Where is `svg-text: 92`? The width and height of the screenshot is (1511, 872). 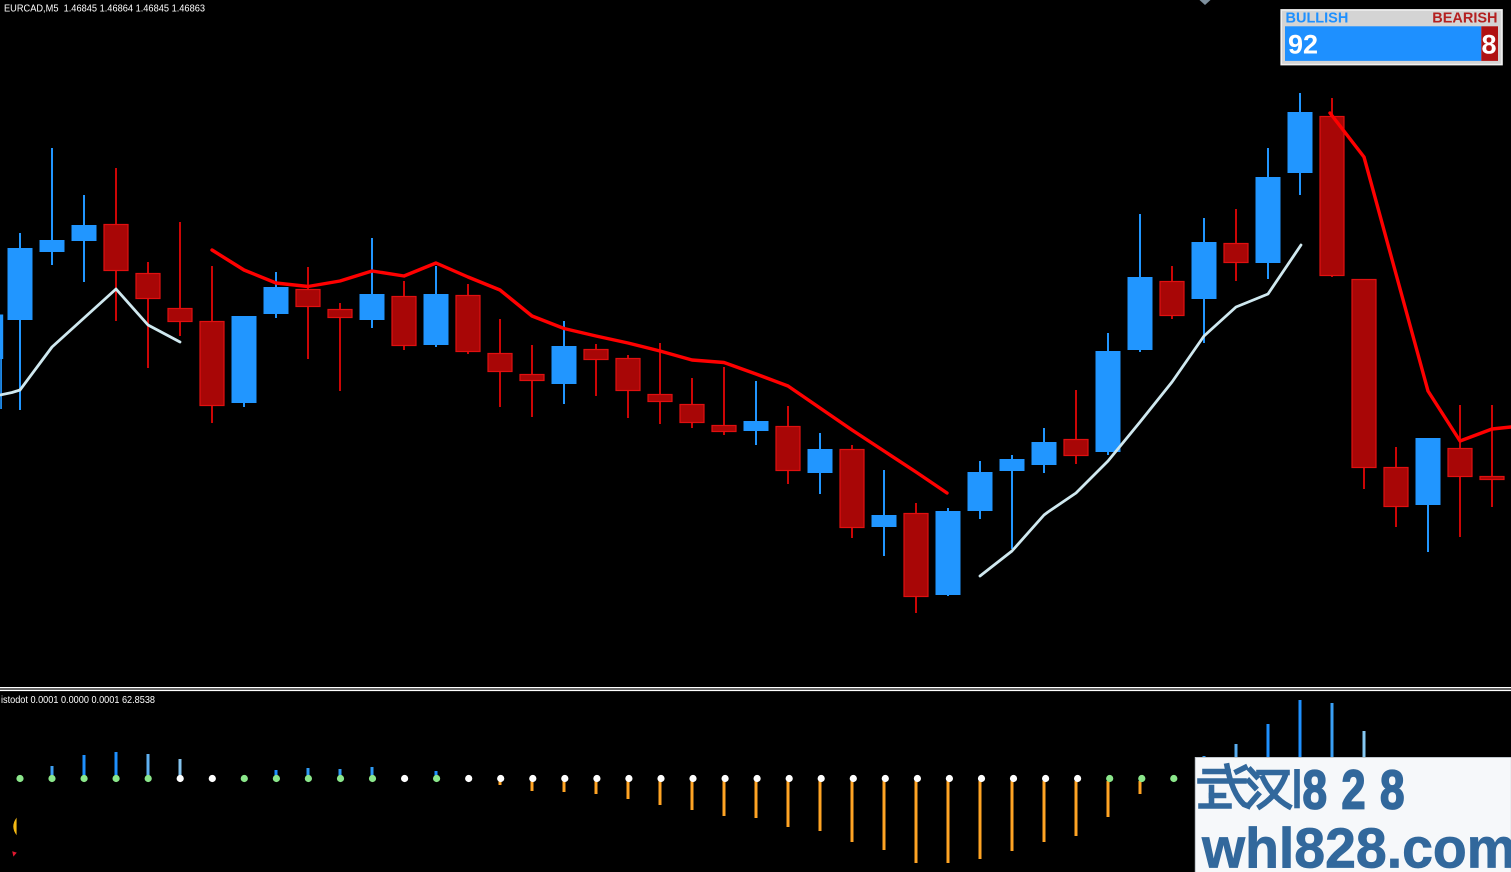
svg-text: 92 is located at coordinates (1303, 45).